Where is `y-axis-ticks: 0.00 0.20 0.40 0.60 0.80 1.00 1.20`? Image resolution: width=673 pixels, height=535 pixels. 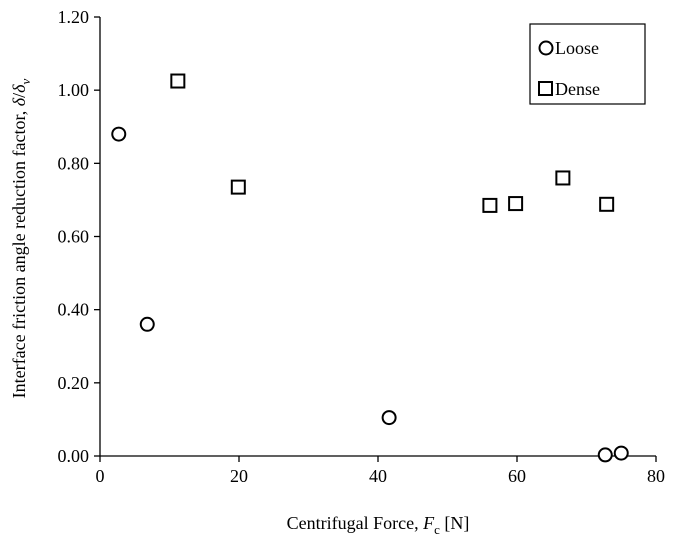 y-axis-ticks: 0.00 0.20 0.40 0.60 0.80 1.00 1.20 is located at coordinates (79, 236).